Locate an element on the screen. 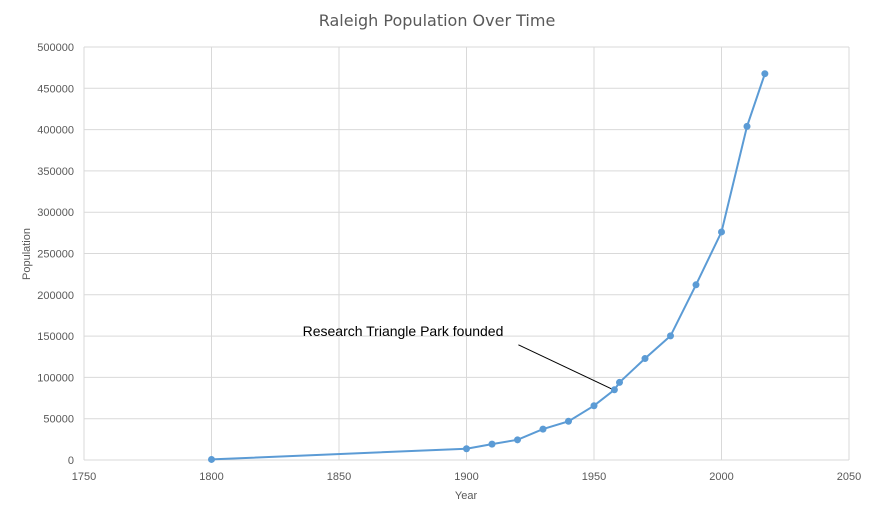 The height and width of the screenshot is (519, 873). y-tick-label: 100000 is located at coordinates (55, 378).